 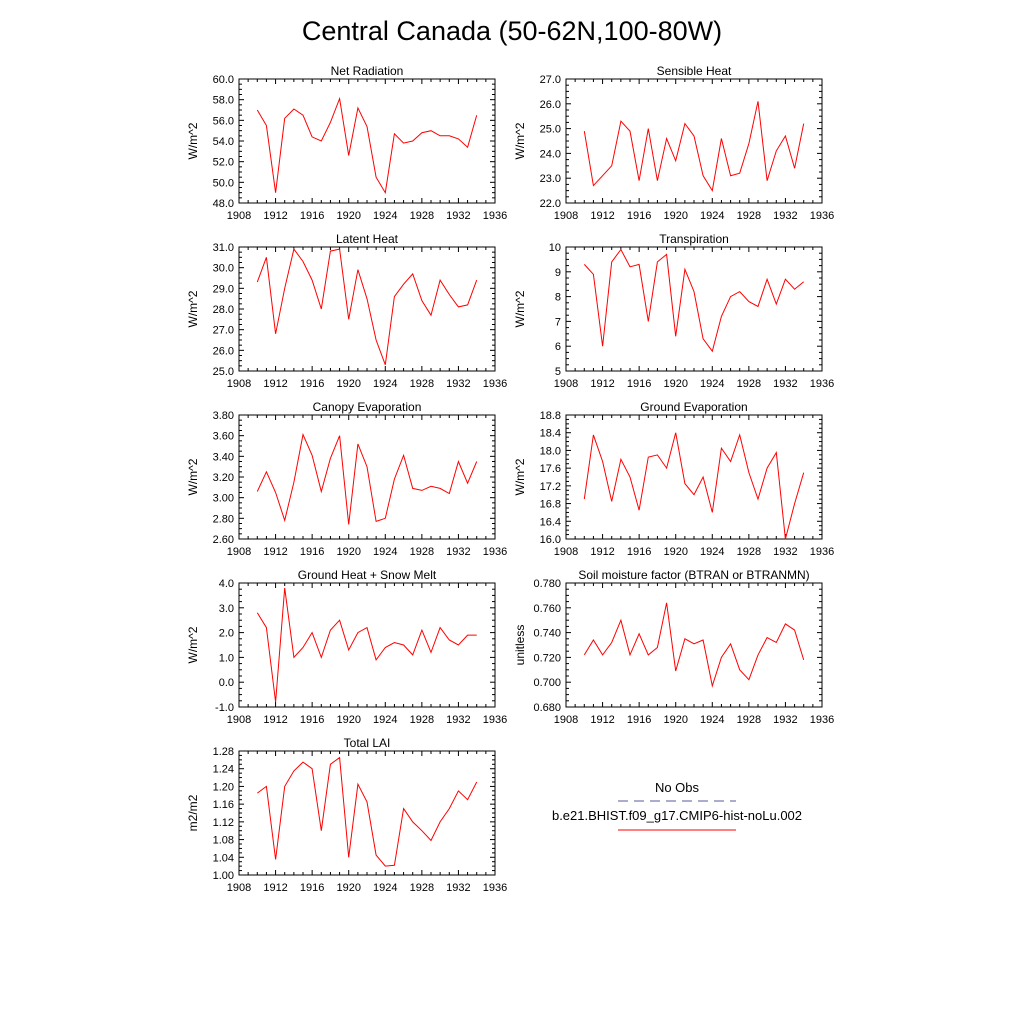 I want to click on y-tick-label: 28.0, so click(x=223, y=310).